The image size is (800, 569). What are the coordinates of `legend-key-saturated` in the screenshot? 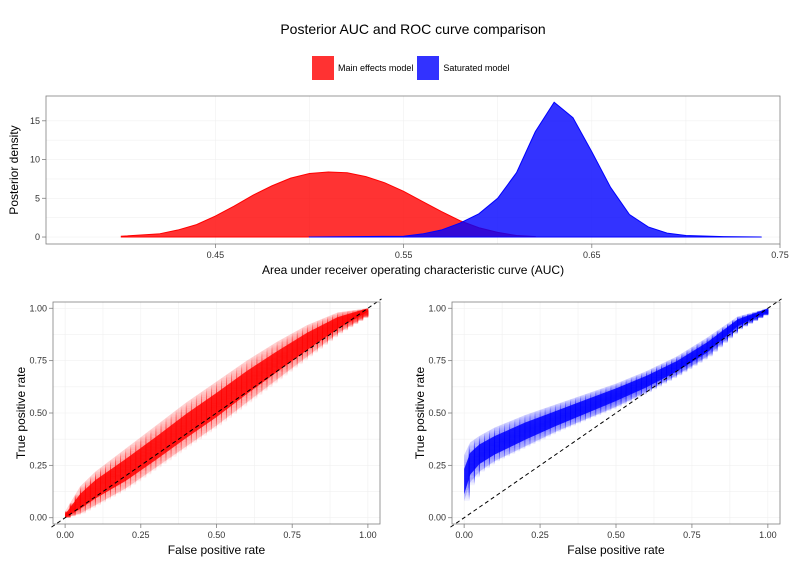 It's located at (428, 68).